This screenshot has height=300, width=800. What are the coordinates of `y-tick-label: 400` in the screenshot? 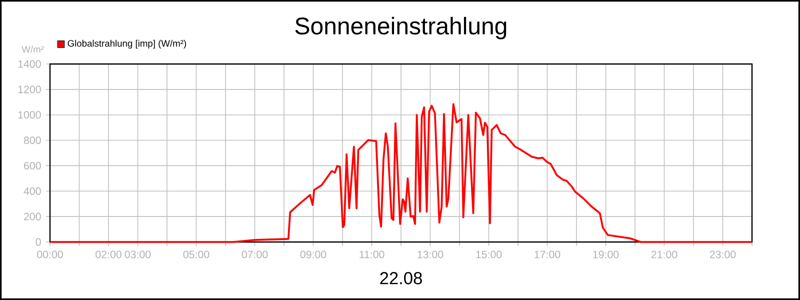 It's located at (32, 191).